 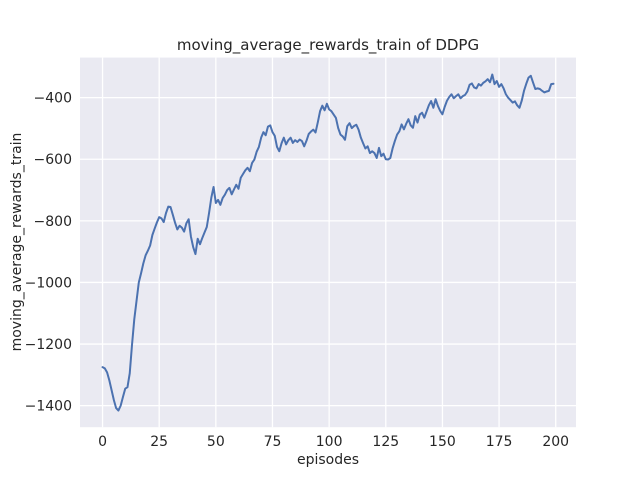 I want to click on x-axis-label: episodes, so click(x=328, y=460).